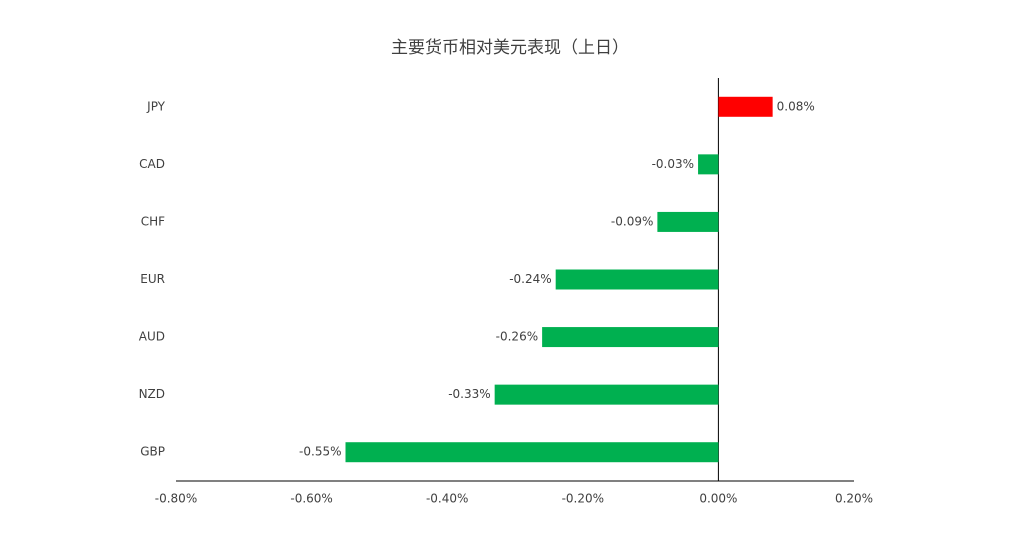  I want to click on value-label: -0.26%, so click(517, 337).